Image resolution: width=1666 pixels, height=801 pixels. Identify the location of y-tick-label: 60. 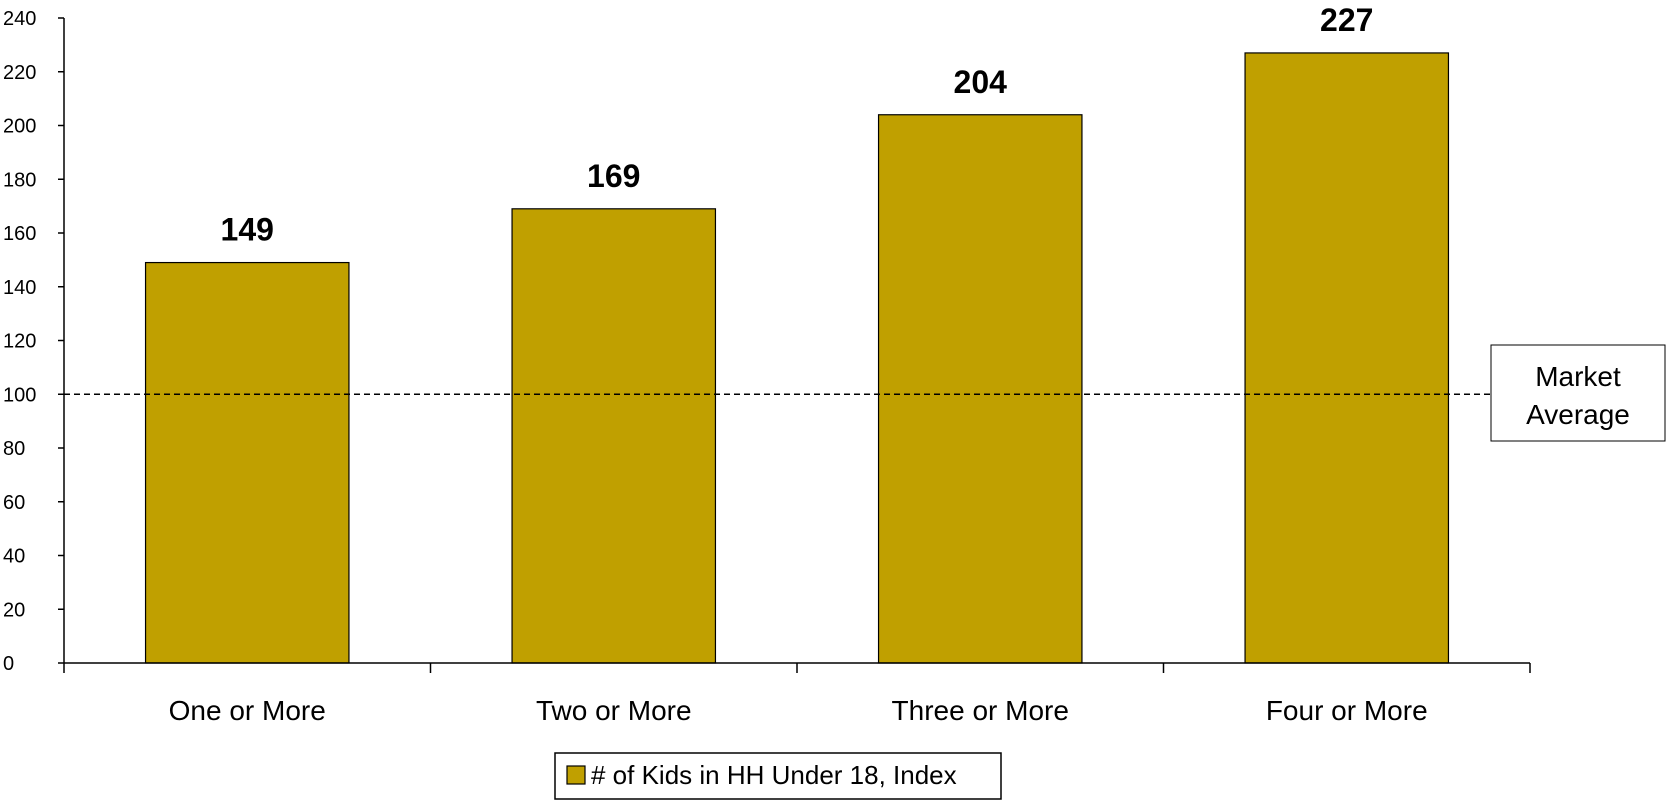
(14, 503).